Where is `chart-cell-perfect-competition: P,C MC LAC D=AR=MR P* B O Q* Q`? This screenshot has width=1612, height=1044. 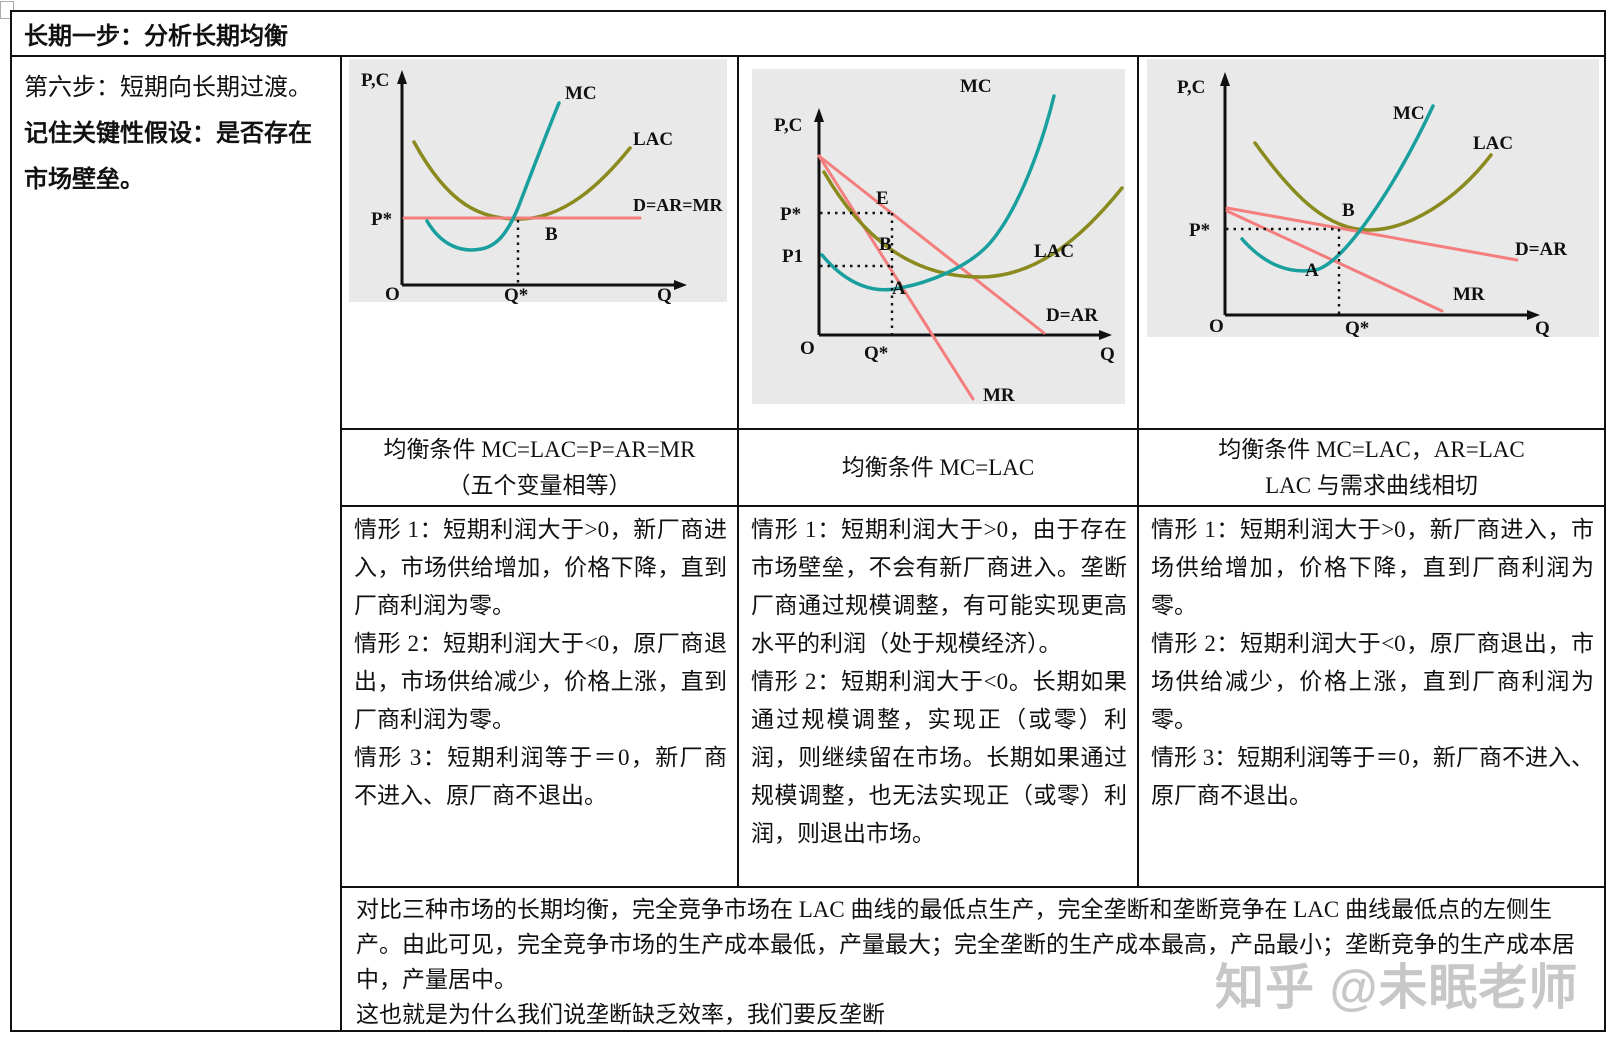 chart-cell-perfect-competition: P,C MC LAC D=AR=MR P* B O Q* Q is located at coordinates (540, 243).